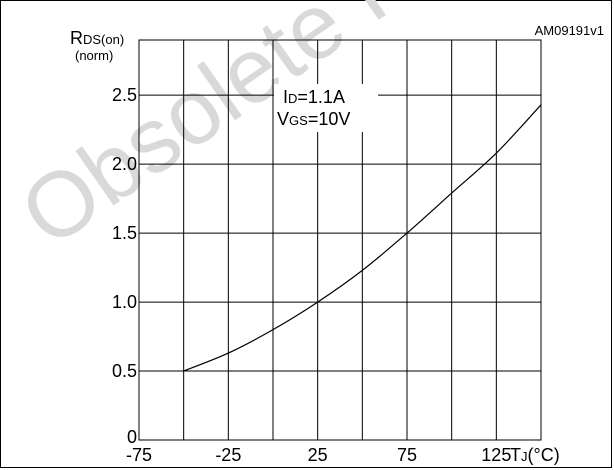  What do you see at coordinates (283, 119) in the screenshot?
I see `annotation-line-2-main: V` at bounding box center [283, 119].